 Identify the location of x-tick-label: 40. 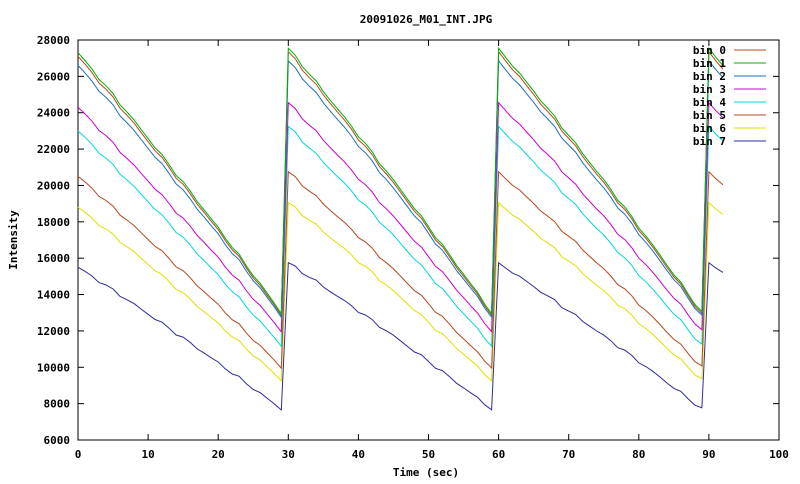
(358, 454).